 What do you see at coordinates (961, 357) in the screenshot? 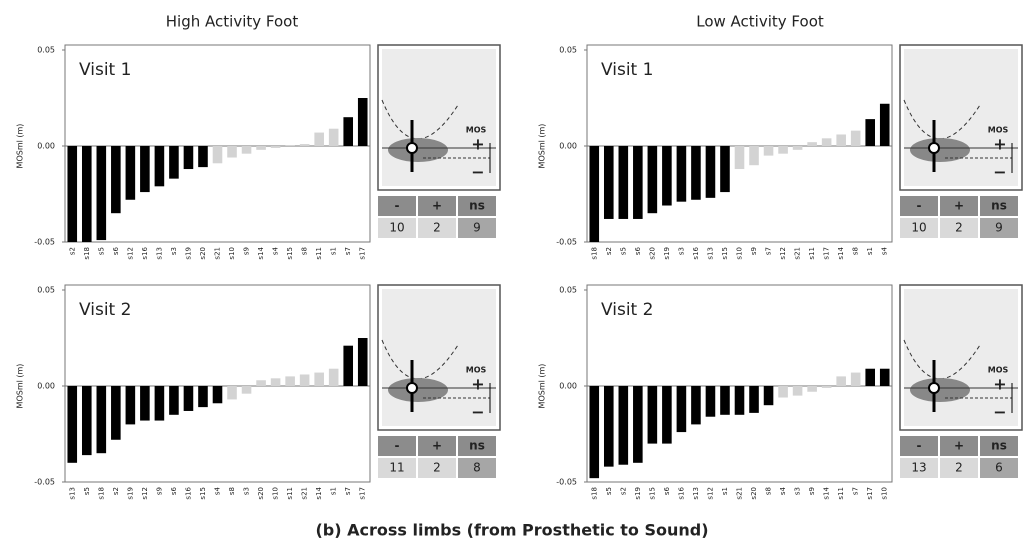
I see `inset-bg` at bounding box center [961, 357].